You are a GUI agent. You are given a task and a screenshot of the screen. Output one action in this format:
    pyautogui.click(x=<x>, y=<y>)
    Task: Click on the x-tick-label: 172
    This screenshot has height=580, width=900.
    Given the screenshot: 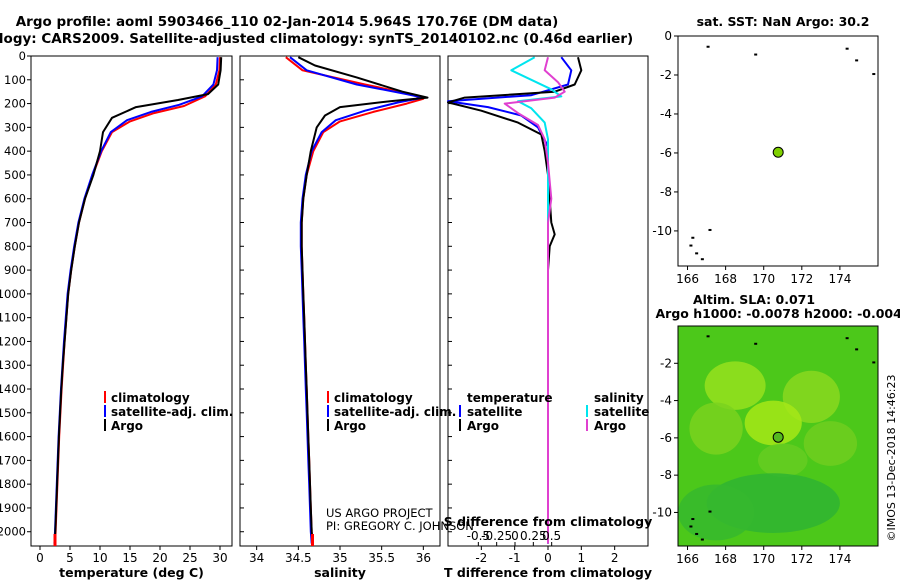 What is the action you would take?
    pyautogui.click(x=801, y=279)
    